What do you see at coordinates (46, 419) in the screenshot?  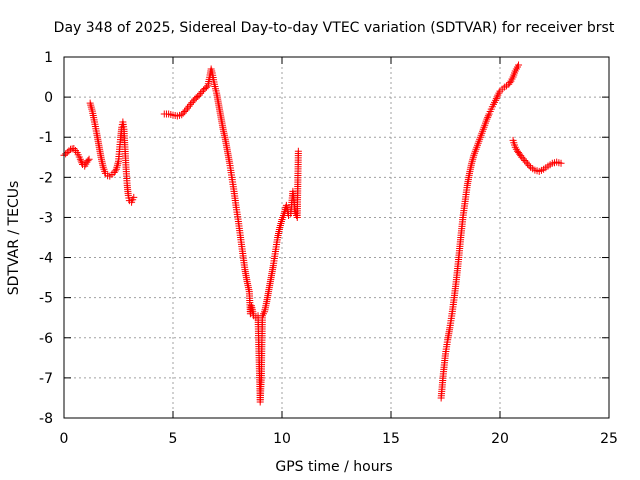 I see `y-tick-label: -8` at bounding box center [46, 419].